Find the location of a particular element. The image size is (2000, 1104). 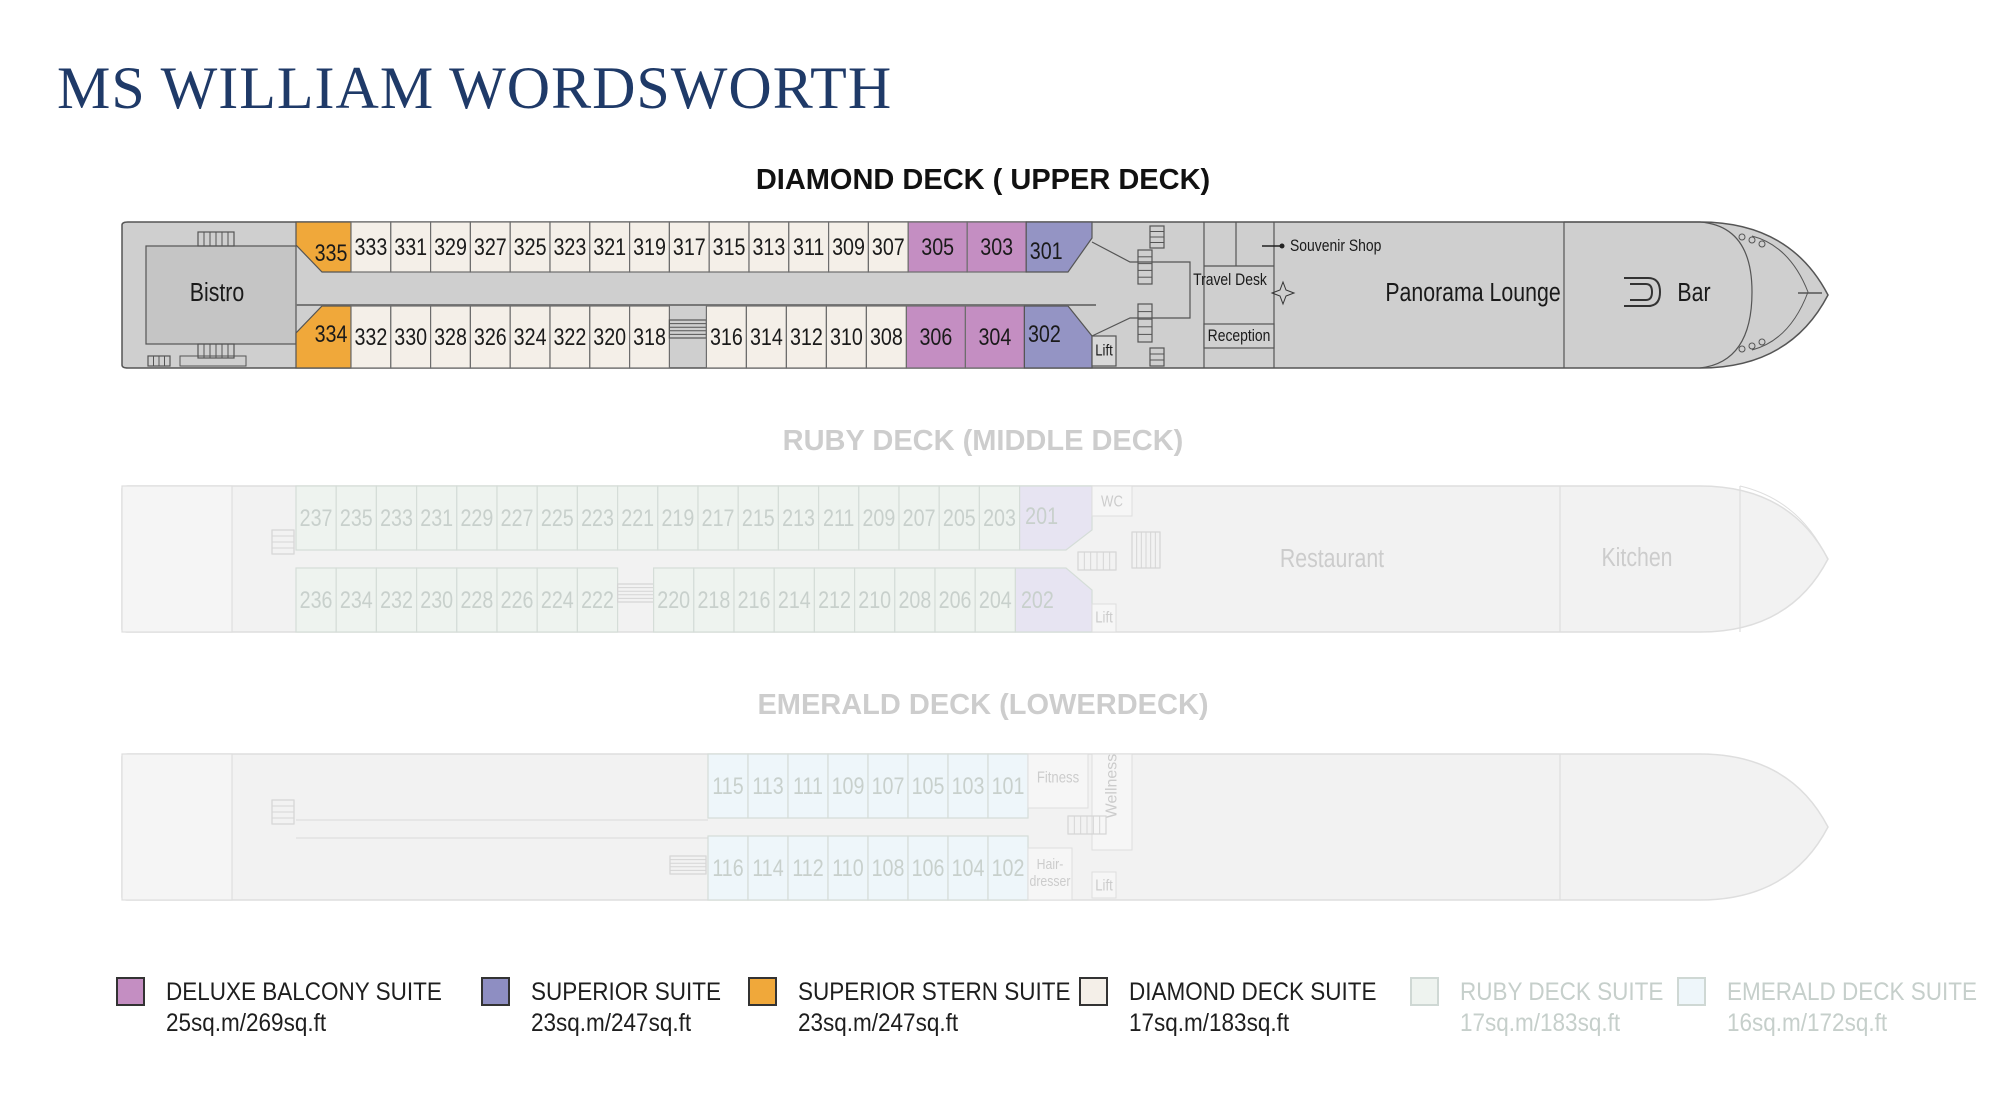

cabin-317: 317 is located at coordinates (689, 247).